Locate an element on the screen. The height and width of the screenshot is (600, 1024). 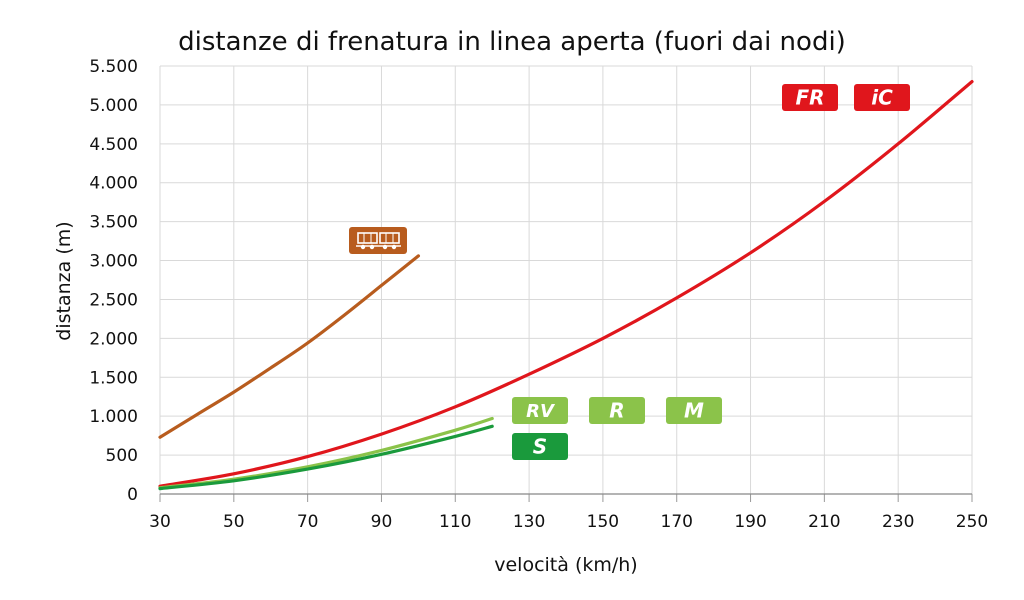
y-tick-label: 1.500 is located at coordinates (113, 378).